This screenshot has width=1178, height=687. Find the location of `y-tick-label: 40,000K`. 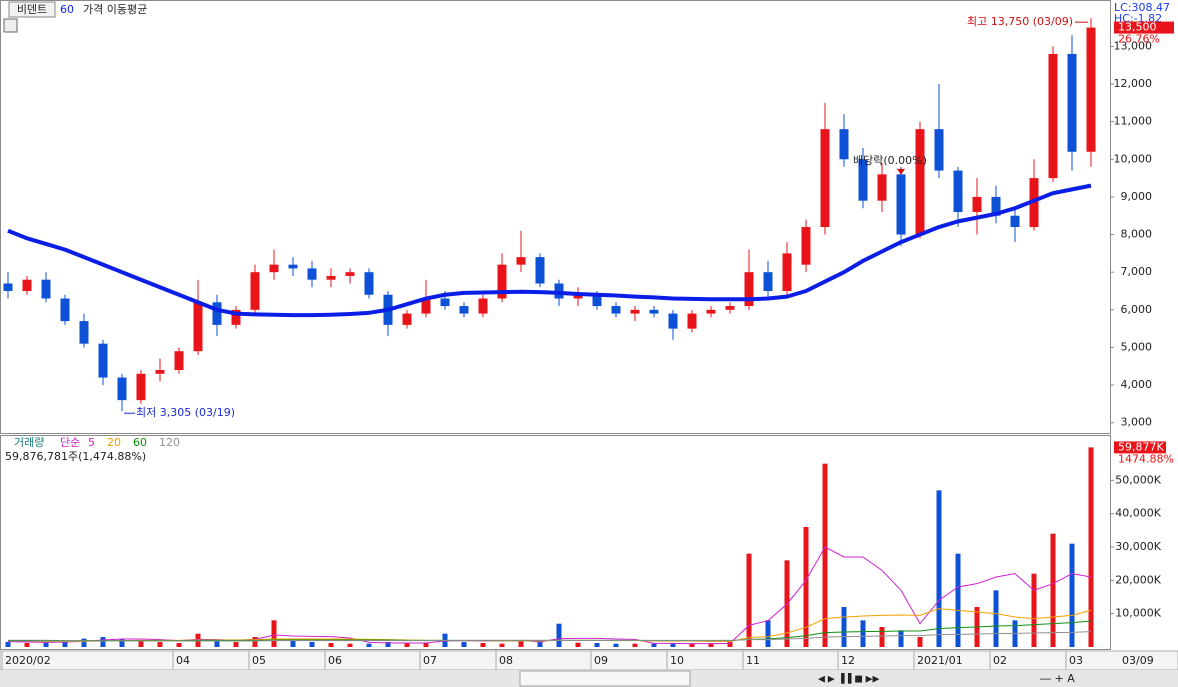

y-tick-label: 40,000K is located at coordinates (1138, 513).